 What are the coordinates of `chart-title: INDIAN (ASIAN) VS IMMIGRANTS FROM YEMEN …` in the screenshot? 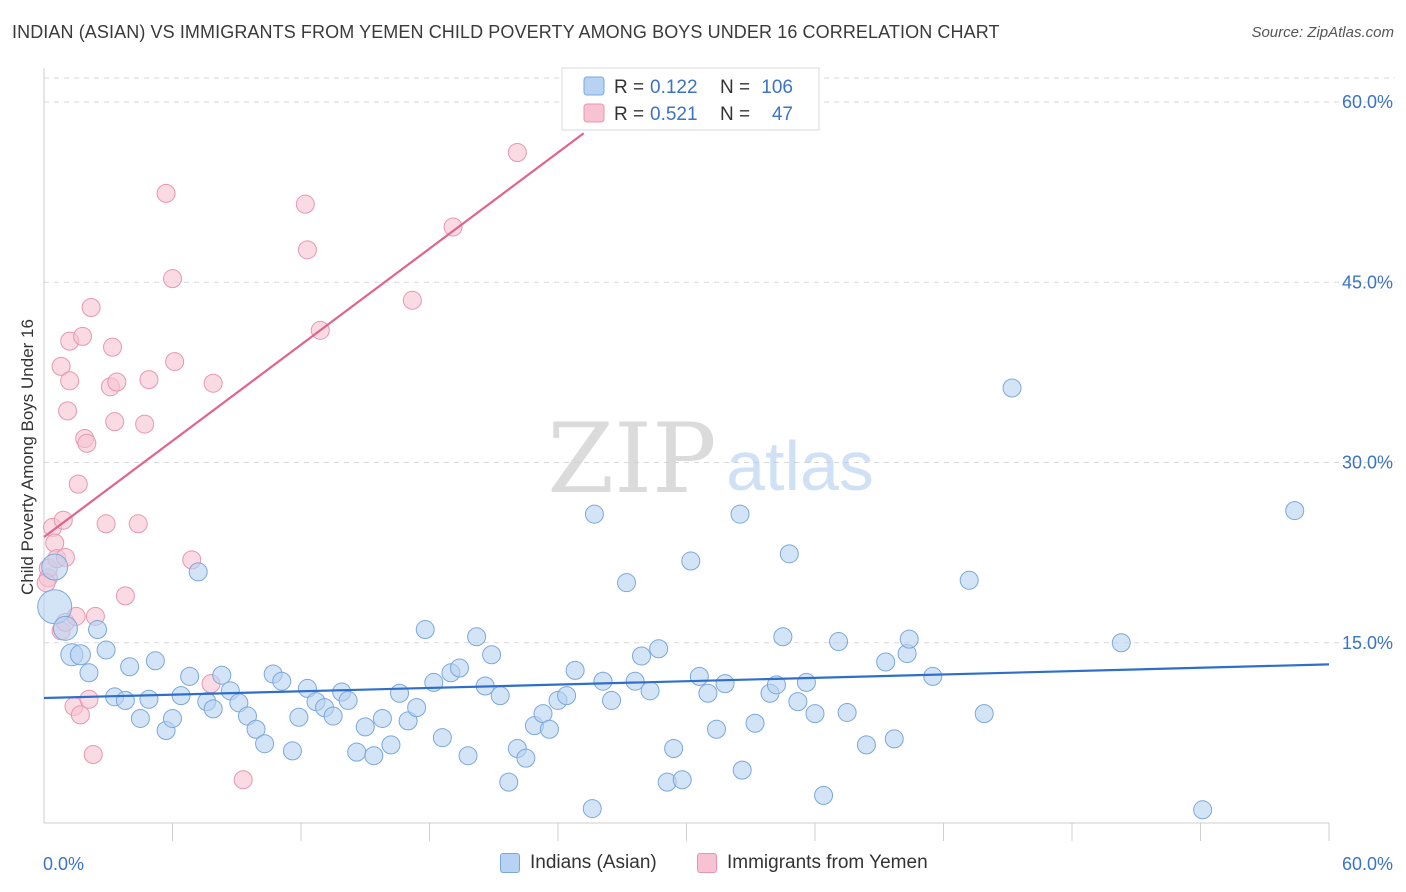 It's located at (506, 32).